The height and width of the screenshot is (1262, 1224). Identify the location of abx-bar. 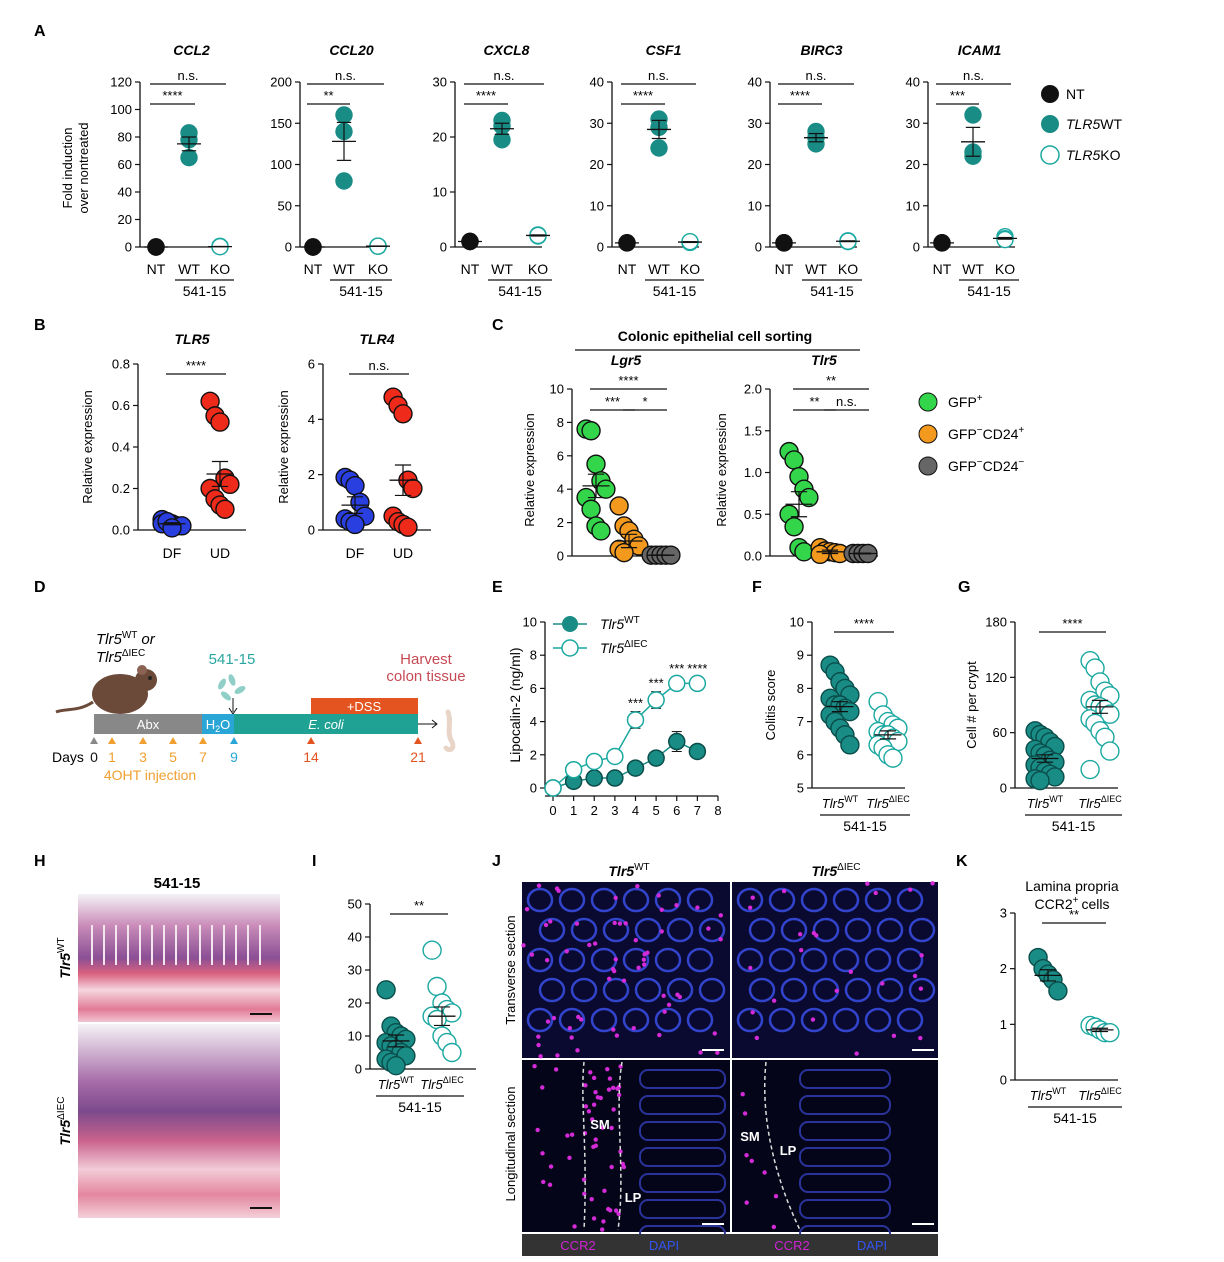
(148, 724).